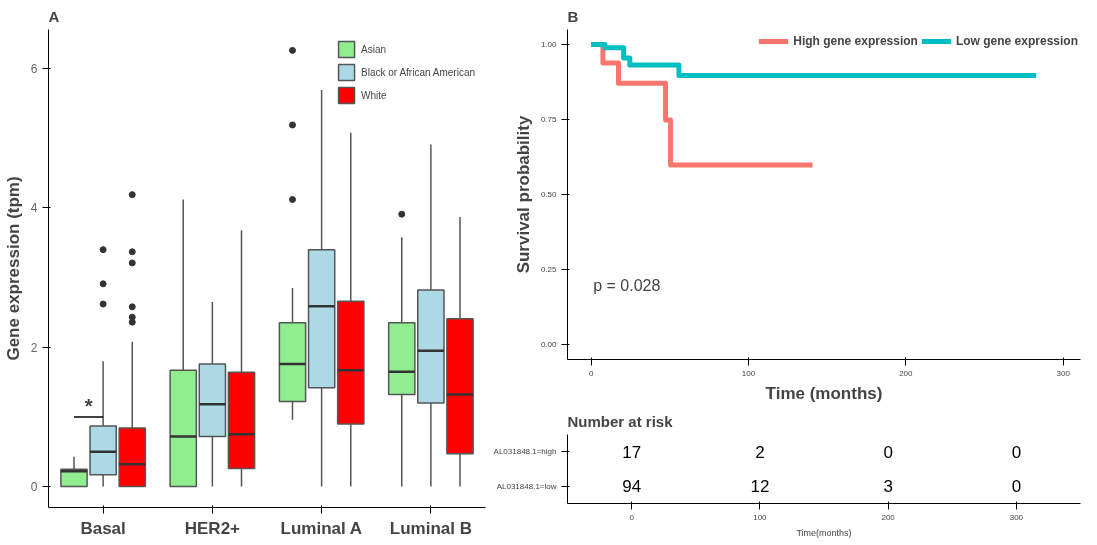 The height and width of the screenshot is (545, 1097). I want to click on y-tick-label: 6, so click(34, 69).